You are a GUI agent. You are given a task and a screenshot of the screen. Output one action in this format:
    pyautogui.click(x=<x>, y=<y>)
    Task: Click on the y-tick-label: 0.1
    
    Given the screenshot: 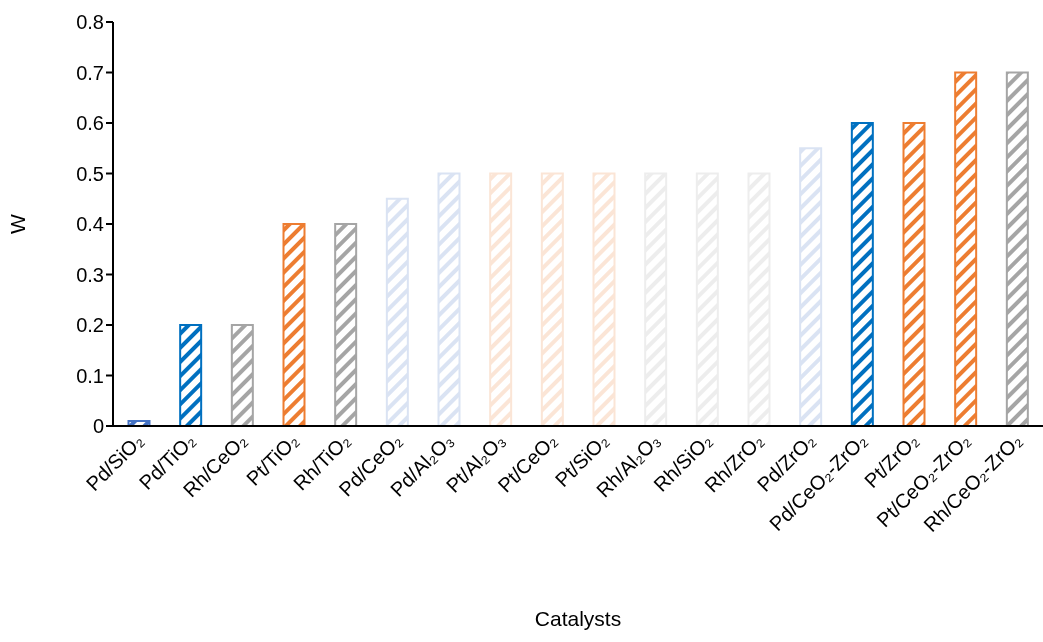 What is the action you would take?
    pyautogui.click(x=90, y=375)
    